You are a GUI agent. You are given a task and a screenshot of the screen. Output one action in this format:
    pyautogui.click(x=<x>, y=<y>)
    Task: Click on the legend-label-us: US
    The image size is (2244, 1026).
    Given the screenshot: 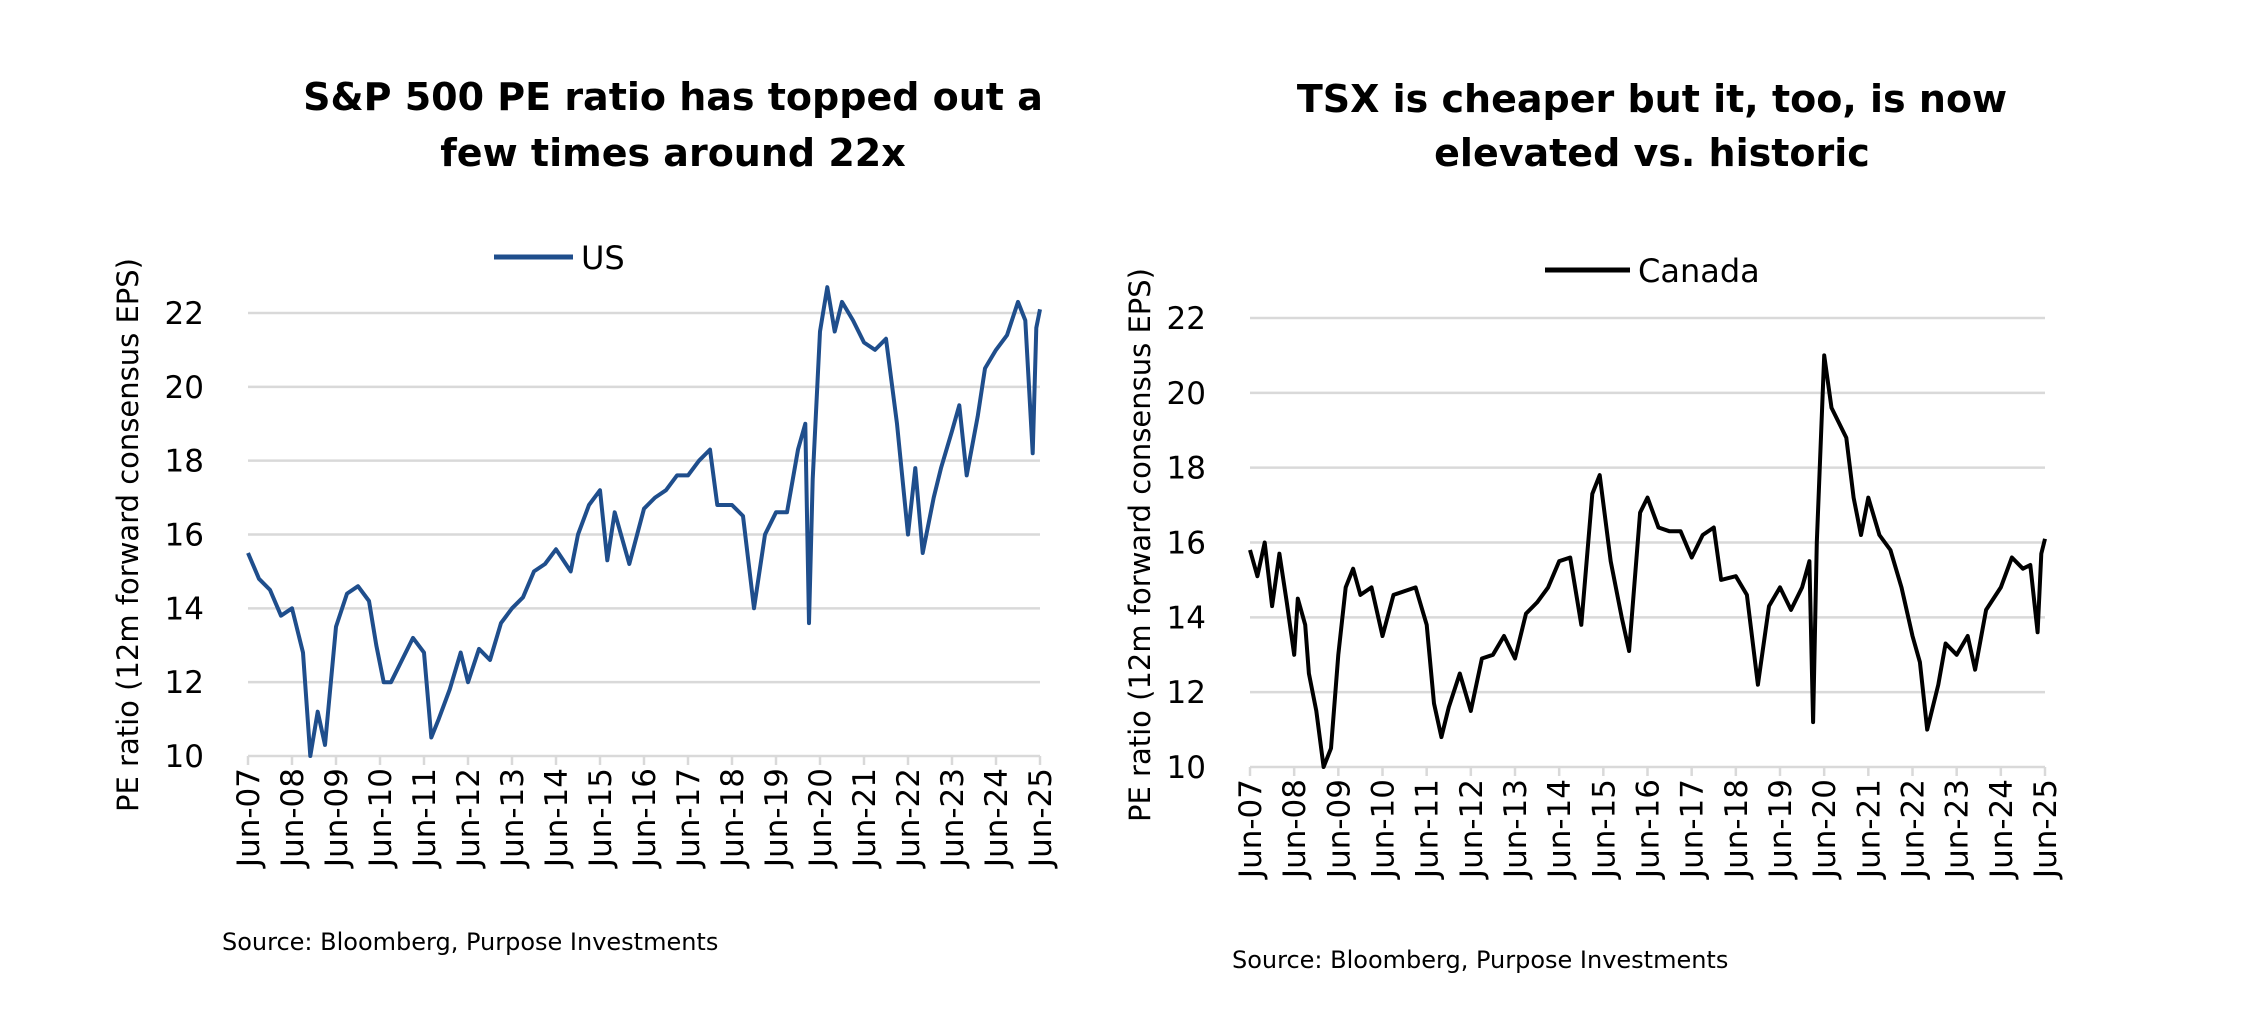 What is the action you would take?
    pyautogui.click(x=603, y=258)
    